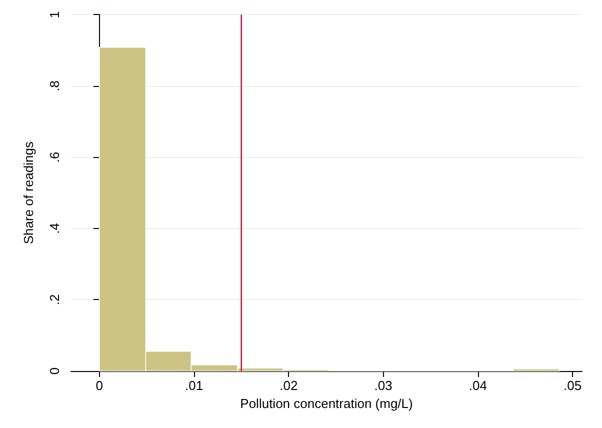 This screenshot has width=602, height=428. I want to click on y-axis-title: Share of readings, so click(28, 192).